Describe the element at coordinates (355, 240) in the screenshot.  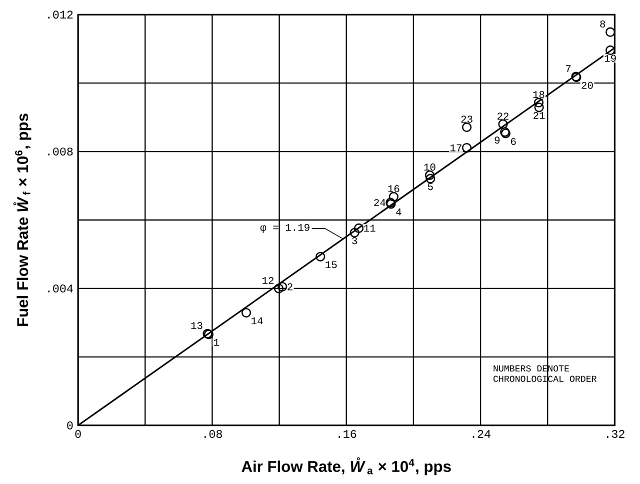
I see `annotation: 3` at that location.